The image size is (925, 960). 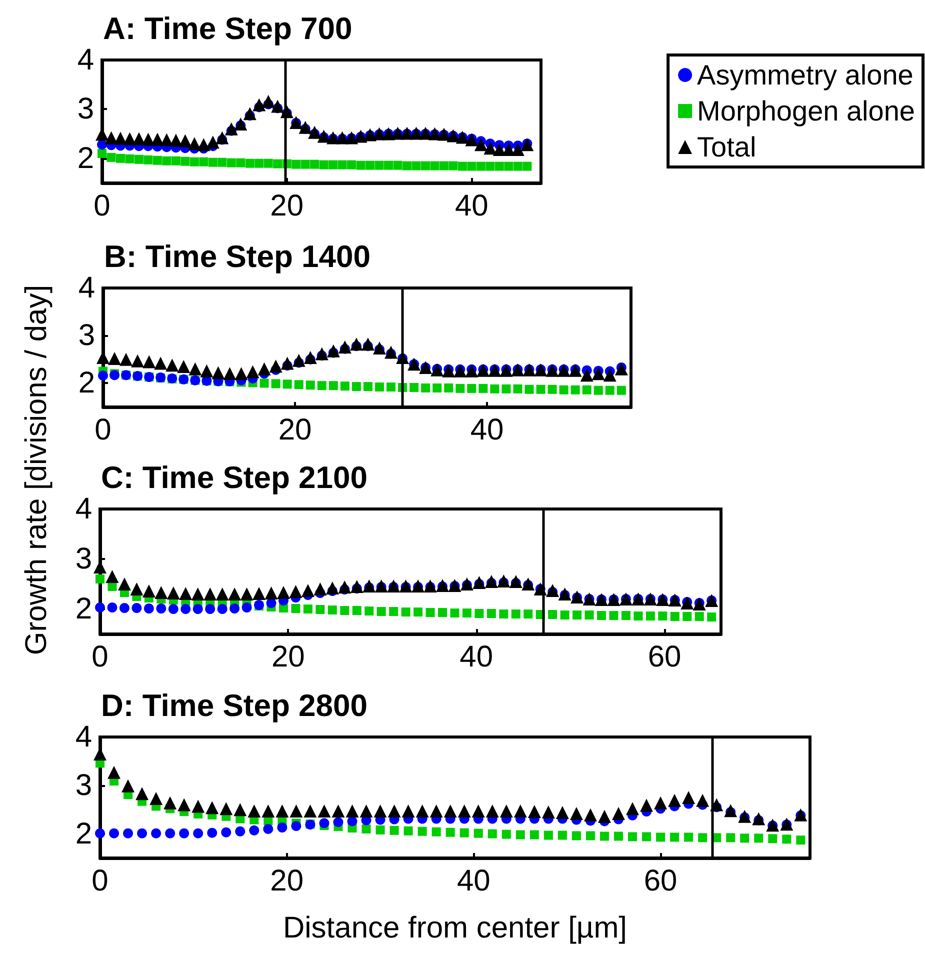 I want to click on y-axis-title: Growth rate [divisions / day], so click(x=37, y=470).